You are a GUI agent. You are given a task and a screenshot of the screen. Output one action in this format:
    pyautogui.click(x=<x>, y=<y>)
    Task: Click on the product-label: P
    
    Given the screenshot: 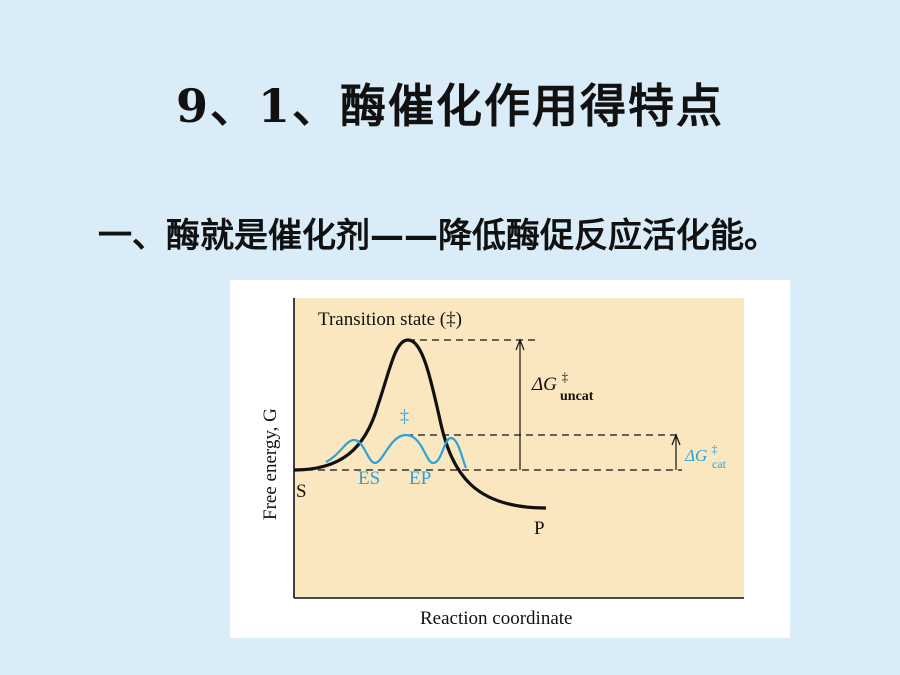 What is the action you would take?
    pyautogui.click(x=539, y=528)
    